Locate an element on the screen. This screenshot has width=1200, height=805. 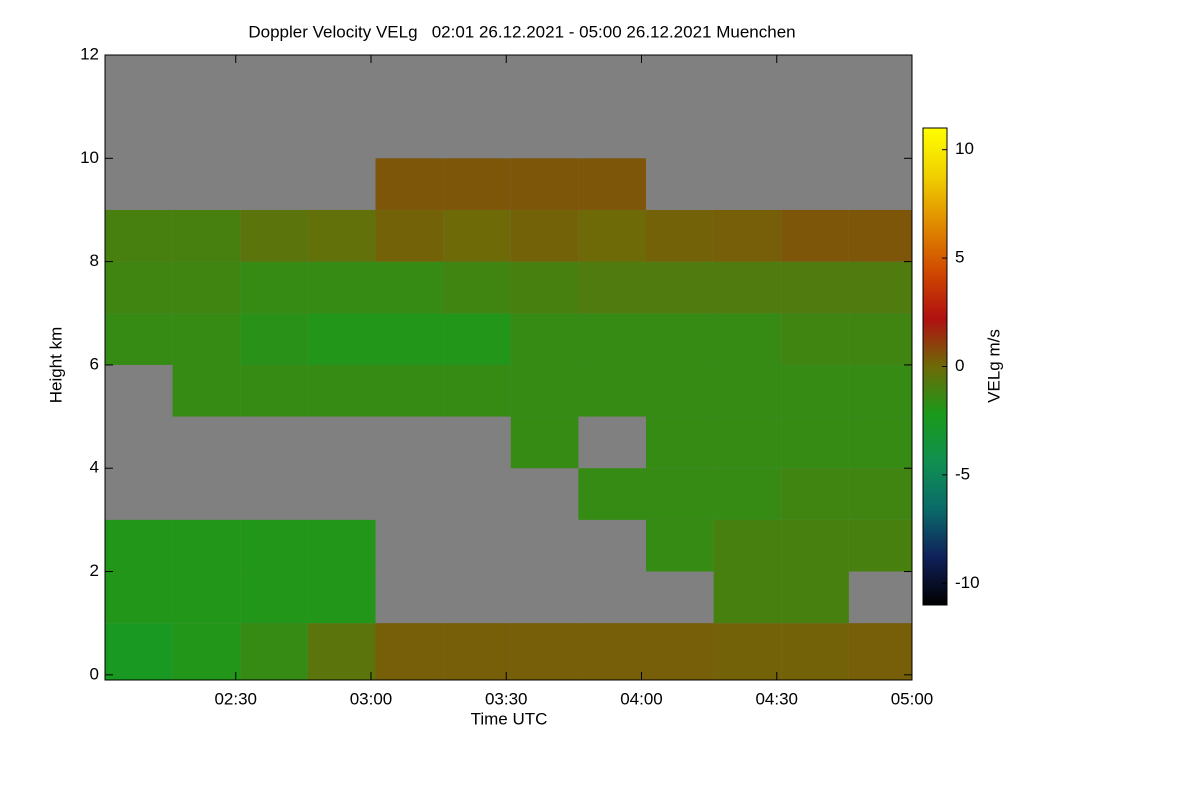
y-tick-label: 6 is located at coordinates (94, 363).